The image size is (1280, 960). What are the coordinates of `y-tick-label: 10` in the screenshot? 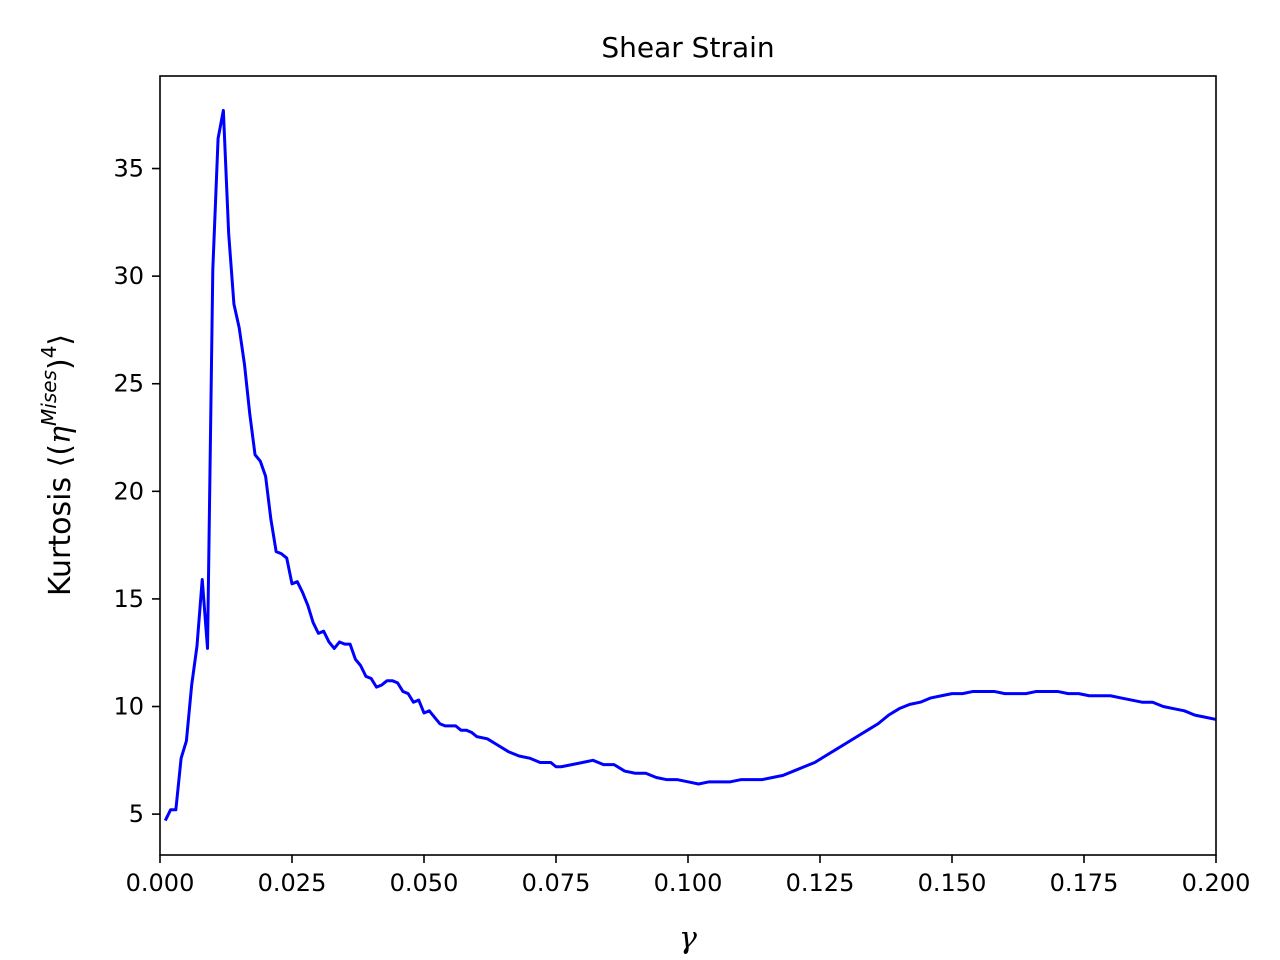 It's located at (128, 707).